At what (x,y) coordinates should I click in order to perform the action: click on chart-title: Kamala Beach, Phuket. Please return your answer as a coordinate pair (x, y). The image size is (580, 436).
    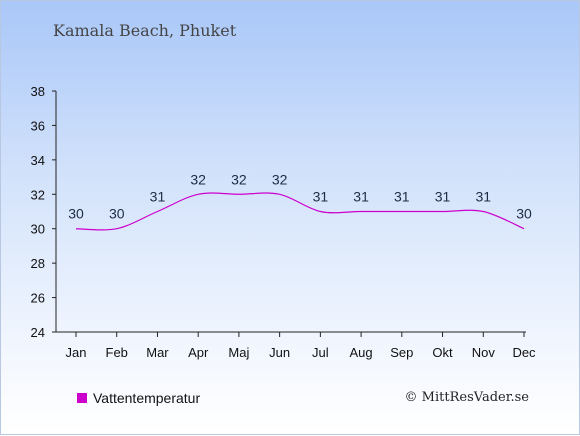
    Looking at the image, I should click on (145, 30).